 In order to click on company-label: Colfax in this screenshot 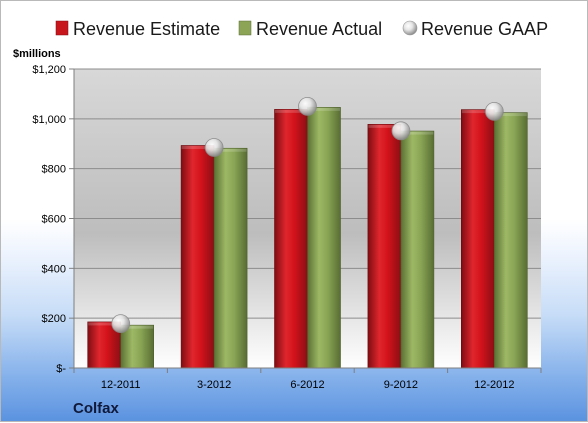, I will do `click(96, 408)`.